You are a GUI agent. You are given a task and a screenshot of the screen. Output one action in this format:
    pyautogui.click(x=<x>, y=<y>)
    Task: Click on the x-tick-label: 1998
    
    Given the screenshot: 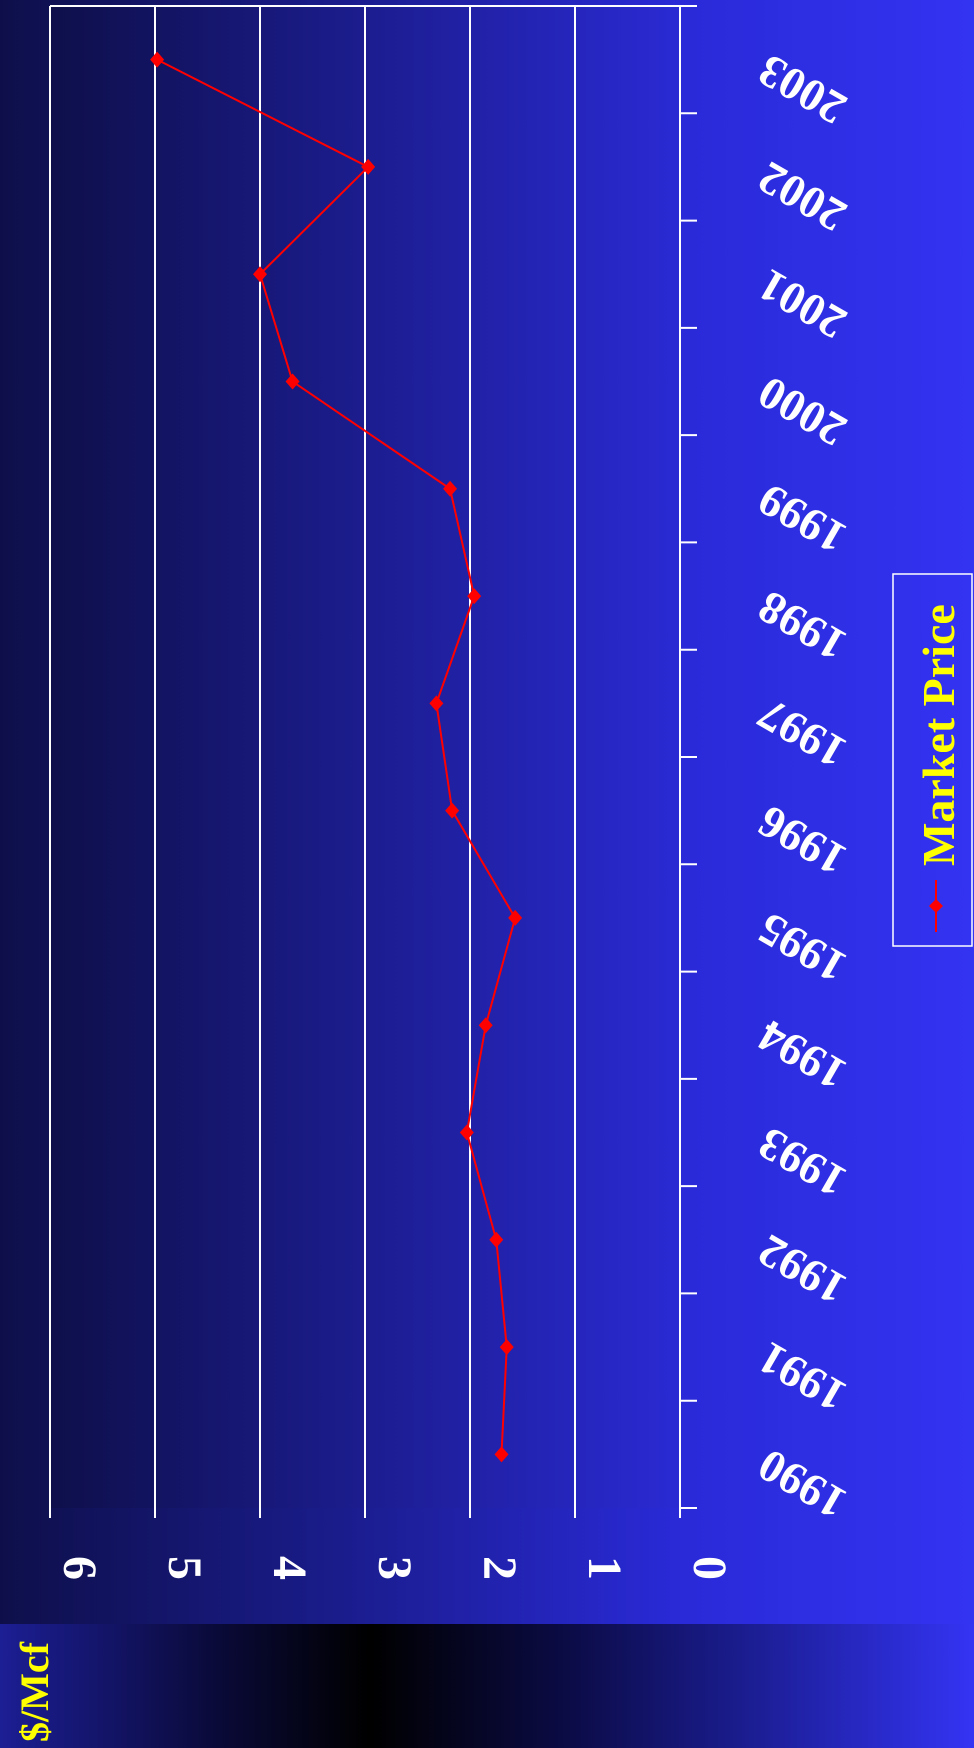 What is the action you would take?
    pyautogui.click(x=801, y=626)
    